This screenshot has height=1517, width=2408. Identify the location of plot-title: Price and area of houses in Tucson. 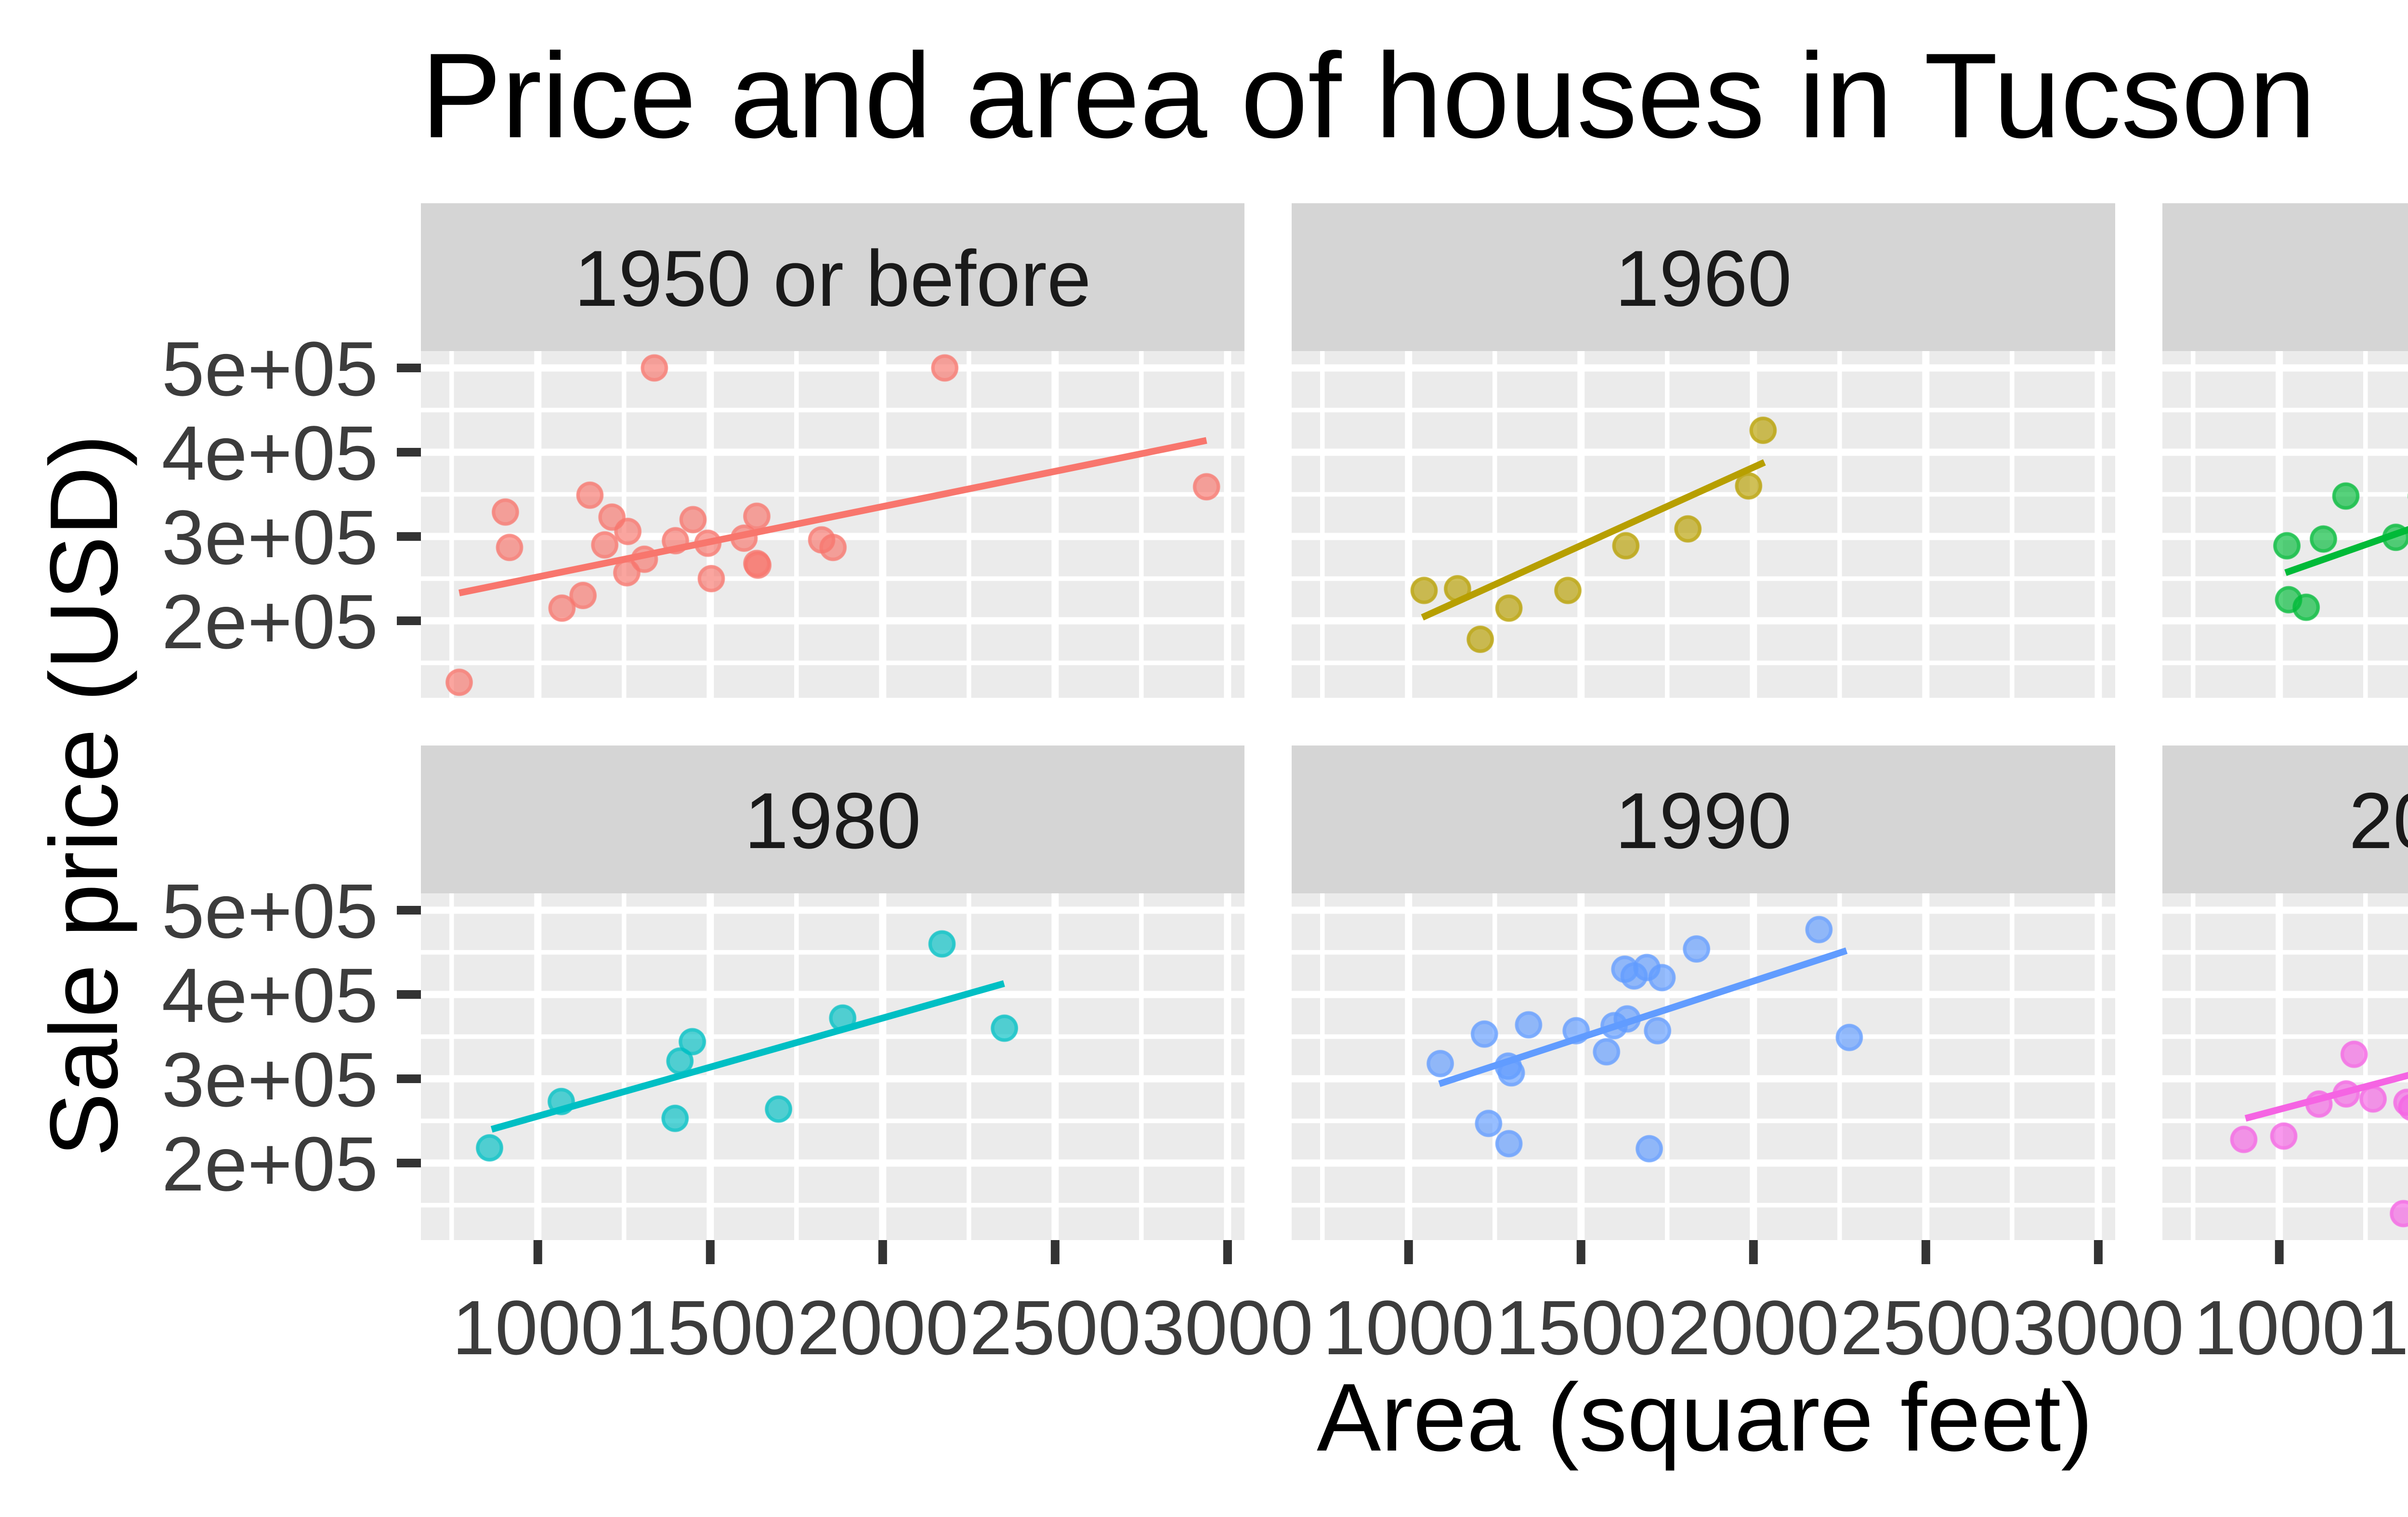
(1368, 95).